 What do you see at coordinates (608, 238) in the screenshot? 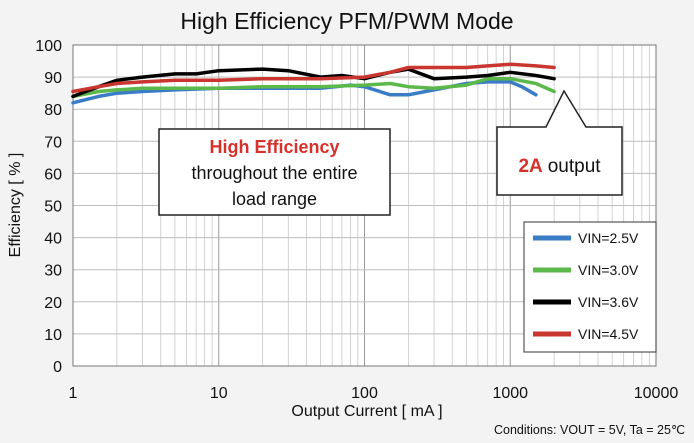
I see `legend-label: VIN=2.5V` at bounding box center [608, 238].